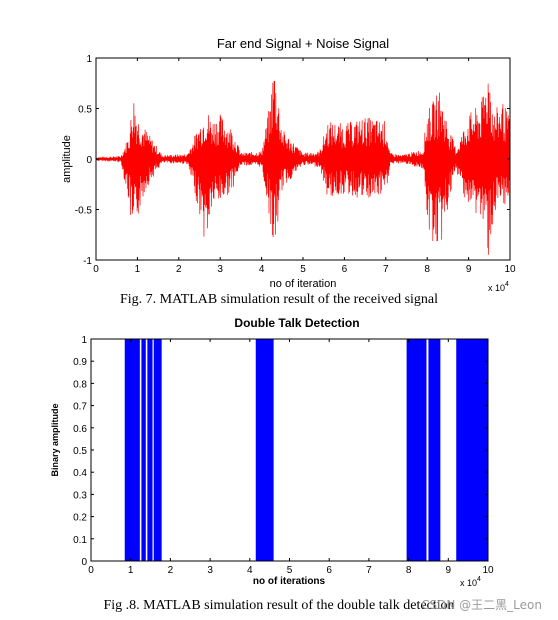 This screenshot has height=620, width=558. I want to click on chart1-x-tick-label: 8, so click(427, 269).